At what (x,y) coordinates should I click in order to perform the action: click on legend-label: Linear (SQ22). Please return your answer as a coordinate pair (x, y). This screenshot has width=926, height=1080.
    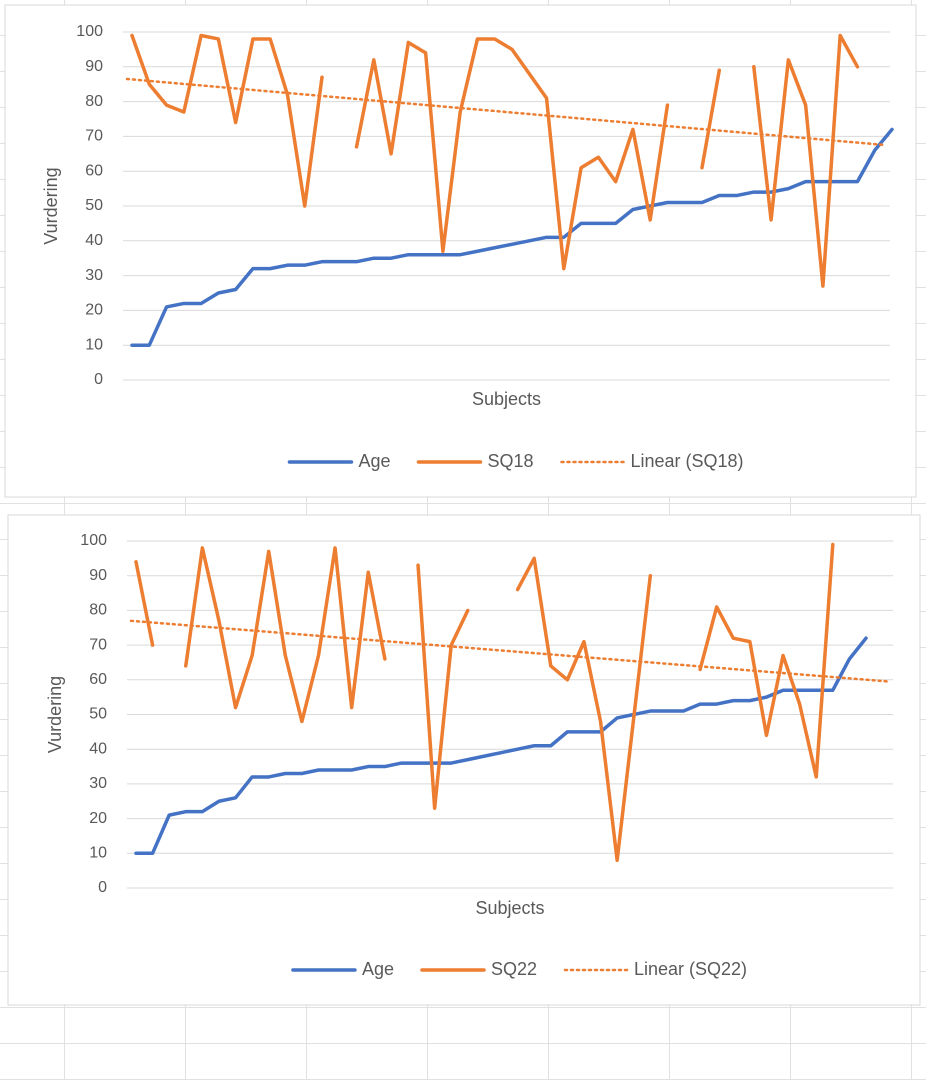
    Looking at the image, I should click on (690, 969).